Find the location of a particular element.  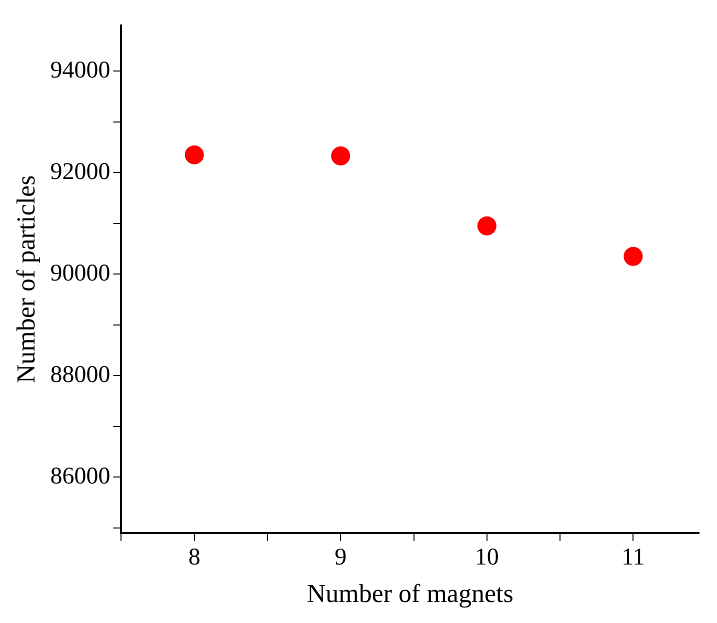

y-tick-label: 88000 is located at coordinates (80, 375).